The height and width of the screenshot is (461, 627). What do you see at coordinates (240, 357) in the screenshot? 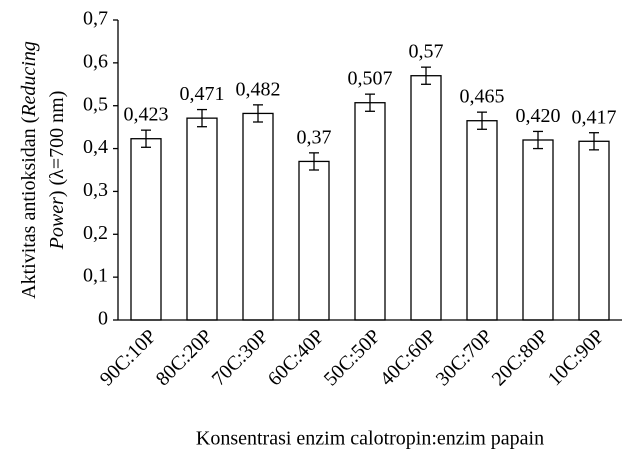
I see `x-tick-label: 70C:30P` at bounding box center [240, 357].